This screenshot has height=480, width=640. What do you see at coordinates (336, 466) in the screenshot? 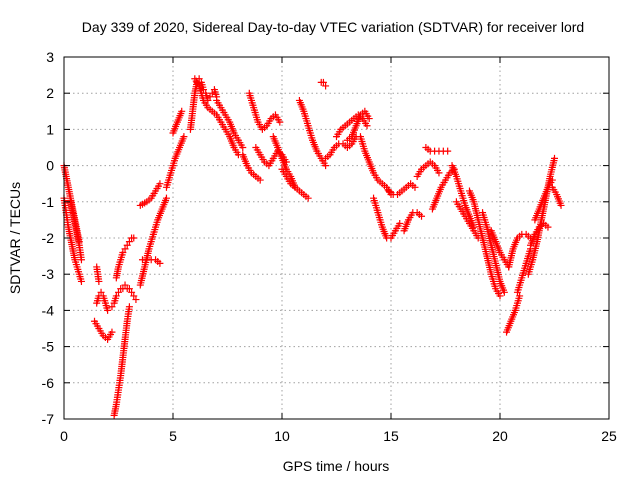
I see `x-axis-label: GPS time / hours` at bounding box center [336, 466].